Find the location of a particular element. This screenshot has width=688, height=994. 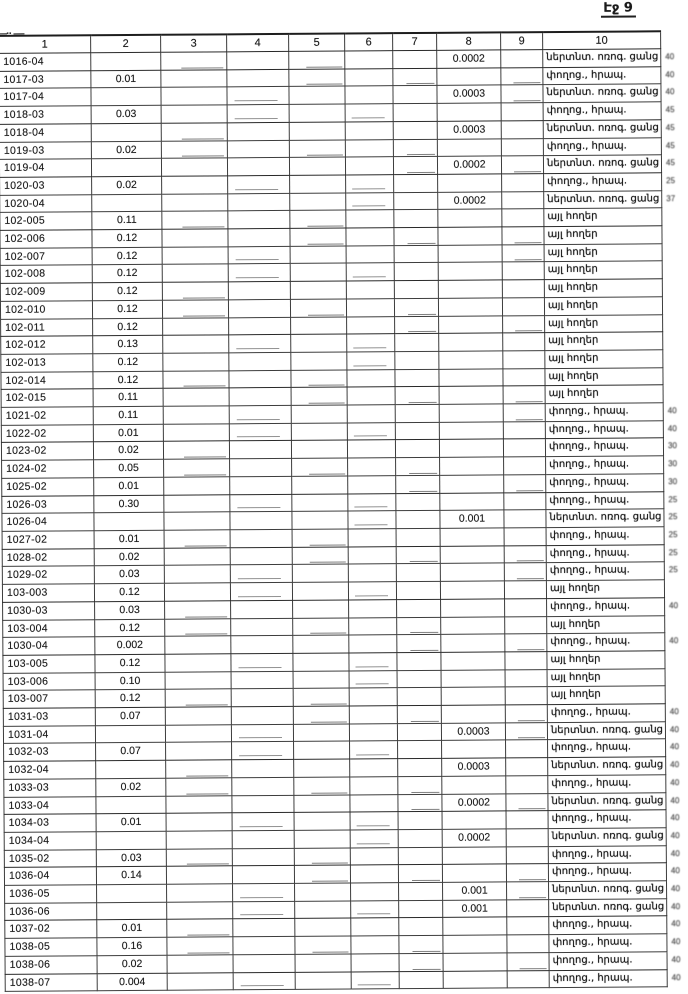

cell-parcel-code: 102-008 is located at coordinates (46, 274).